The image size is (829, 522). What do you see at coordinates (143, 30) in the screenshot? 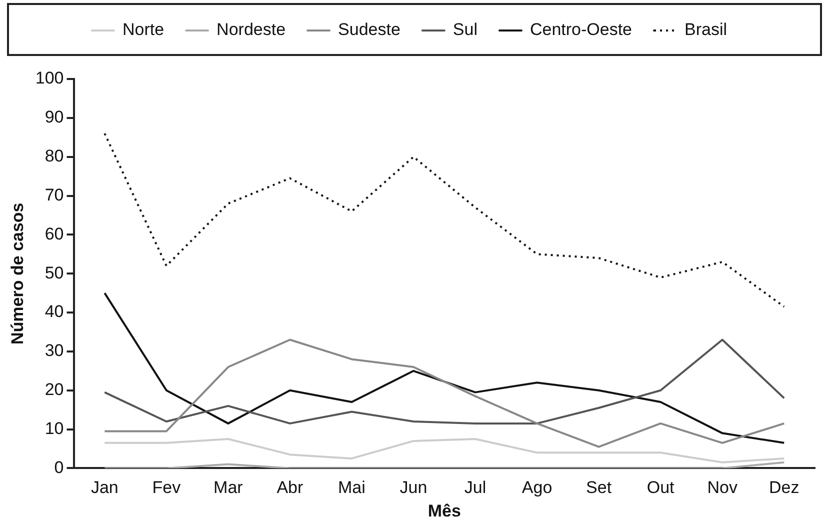
I see `legend-label: Norte` at bounding box center [143, 30].